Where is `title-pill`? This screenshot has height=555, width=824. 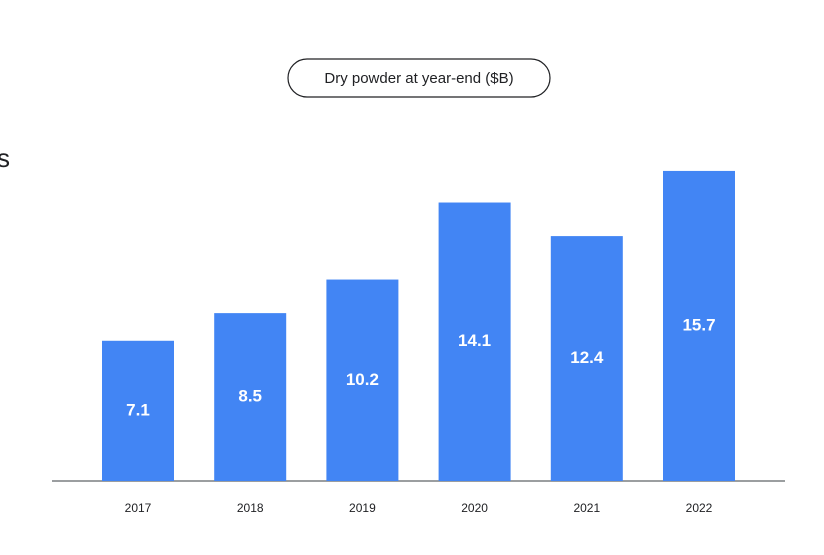
title-pill is located at coordinates (419, 78).